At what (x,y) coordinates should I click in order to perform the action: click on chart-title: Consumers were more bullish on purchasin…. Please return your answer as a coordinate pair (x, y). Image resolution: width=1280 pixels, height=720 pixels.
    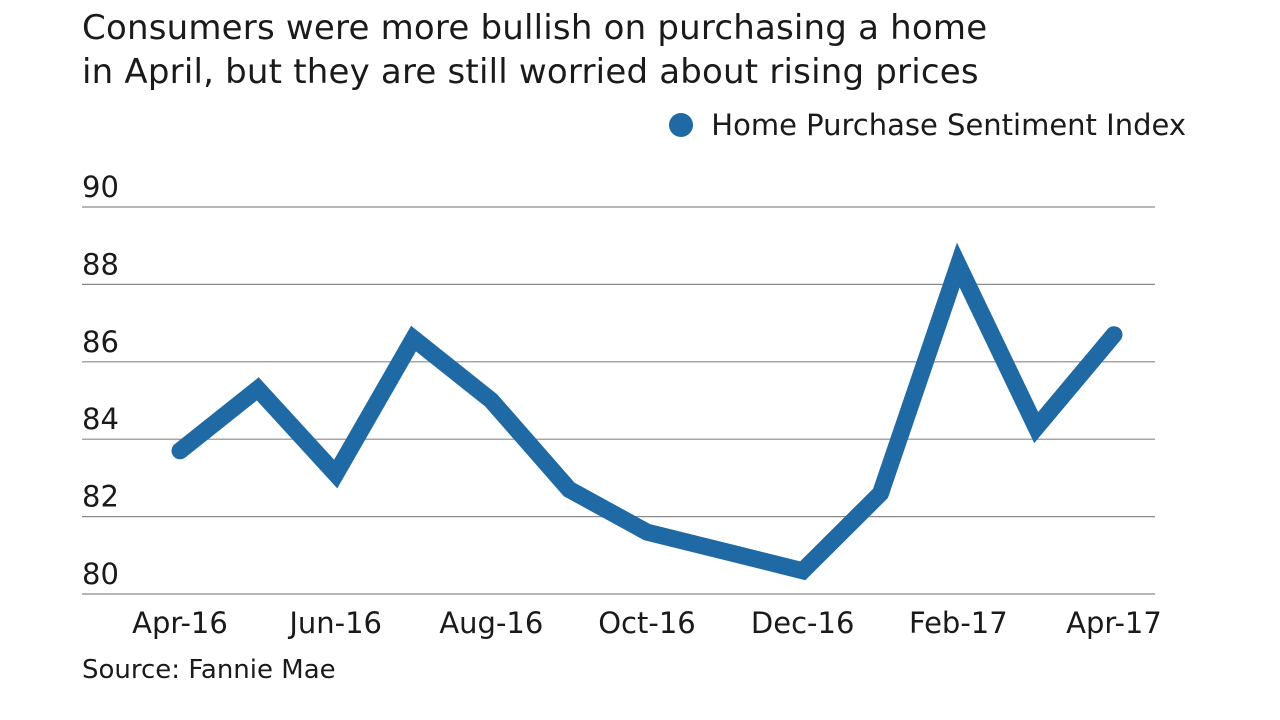
    Looking at the image, I should click on (642, 50).